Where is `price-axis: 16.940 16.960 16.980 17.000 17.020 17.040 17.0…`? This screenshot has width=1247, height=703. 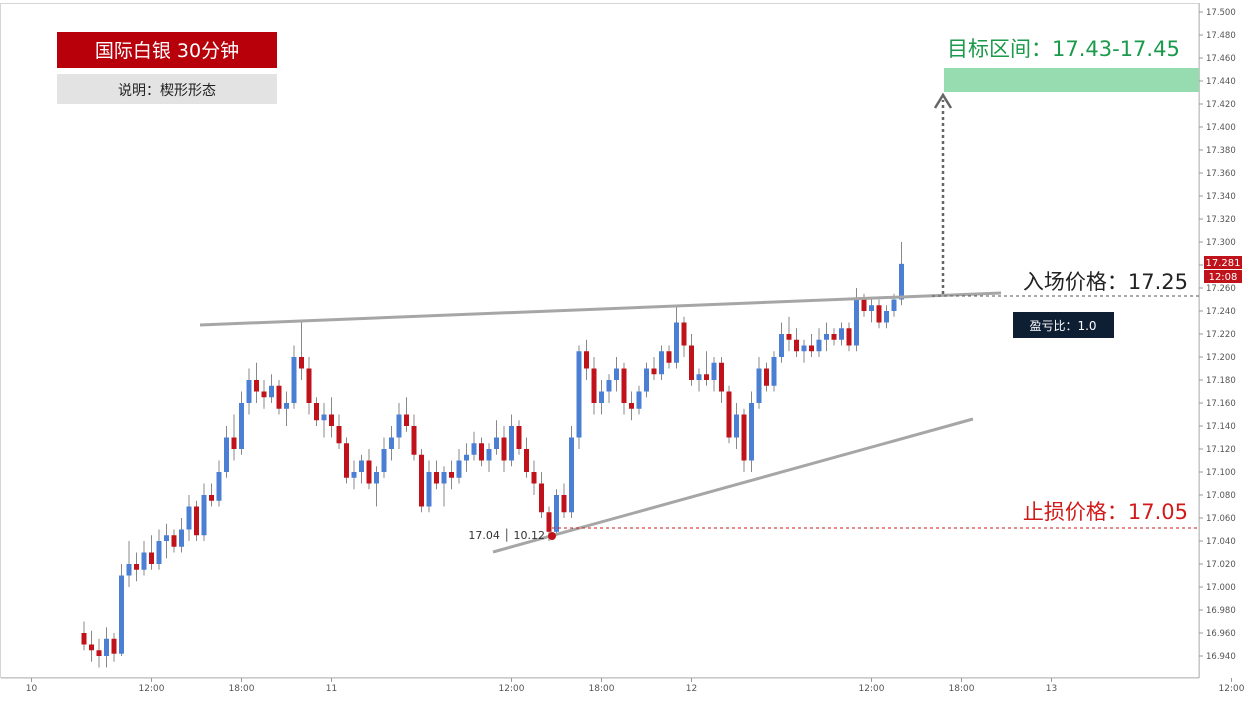
price-axis: 16.940 16.960 16.980 17.000 17.020 17.040 17.0… is located at coordinates (1217, 340).